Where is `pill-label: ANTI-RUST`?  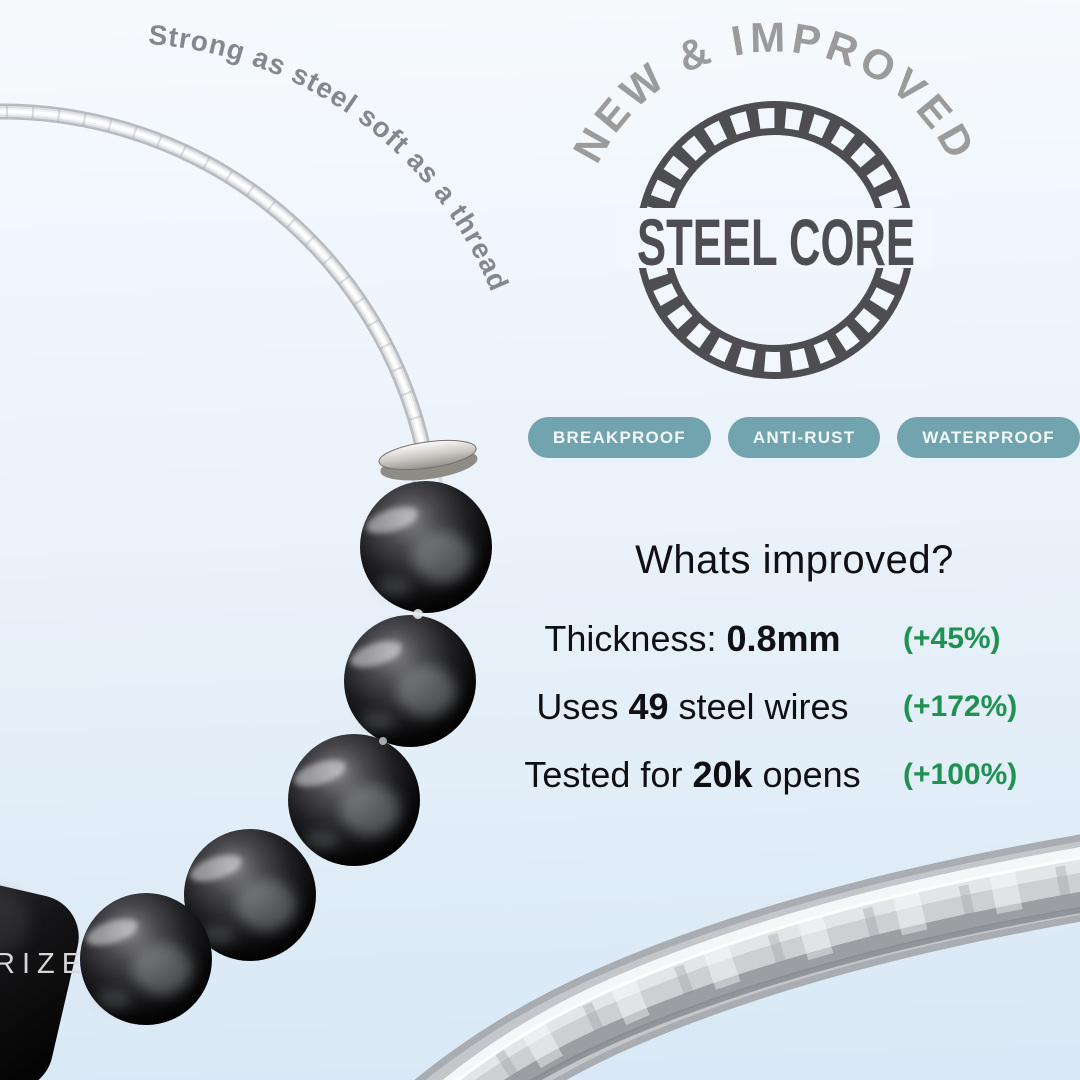 pill-label: ANTI-RUST is located at coordinates (804, 437).